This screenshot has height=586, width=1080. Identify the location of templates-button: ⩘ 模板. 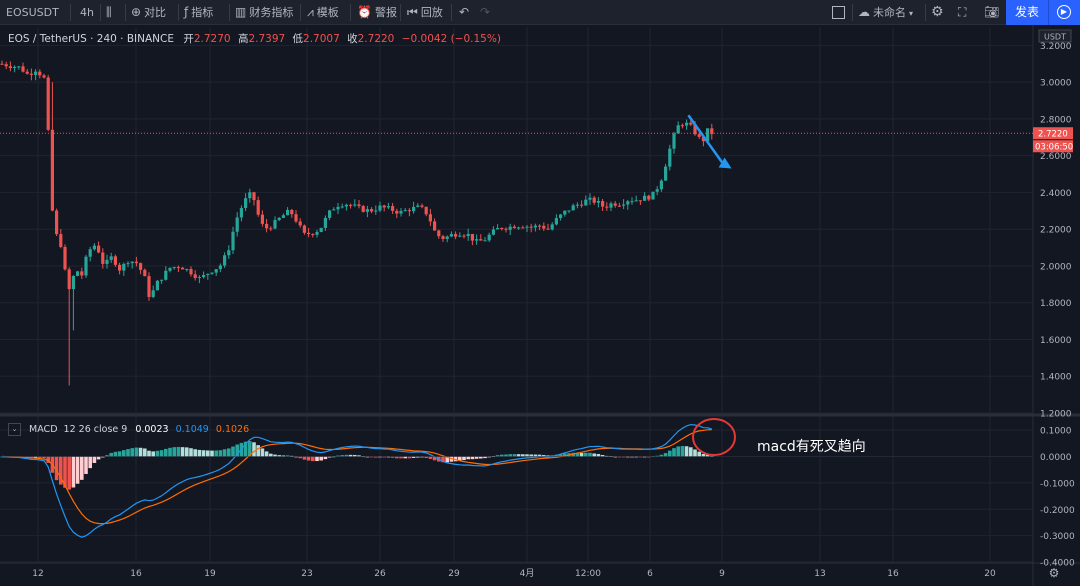
(323, 12).